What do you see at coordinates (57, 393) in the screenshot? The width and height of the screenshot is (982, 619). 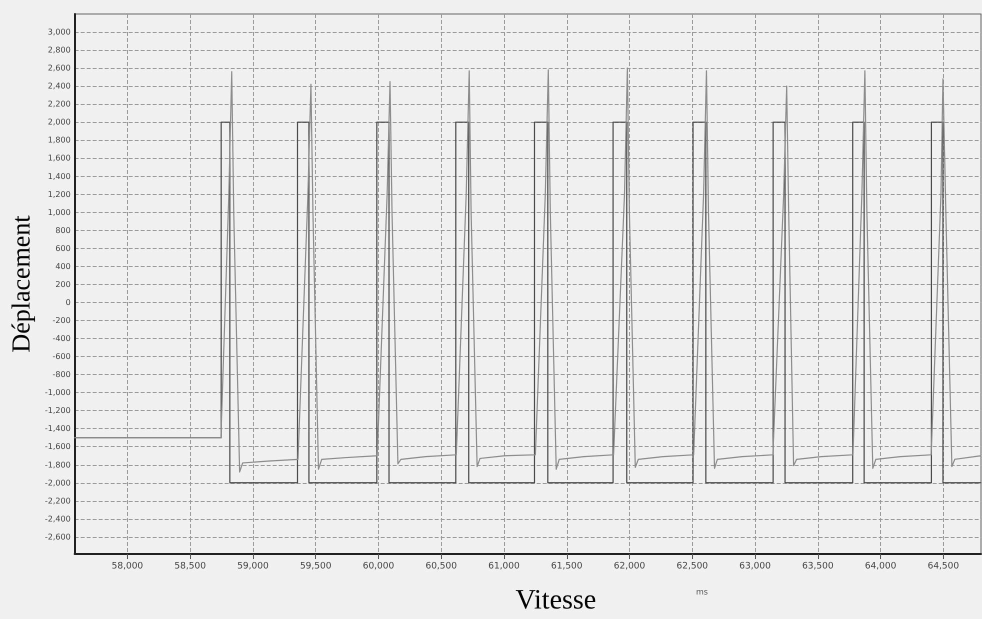 I see `y-tick-label: -1,000` at bounding box center [57, 393].